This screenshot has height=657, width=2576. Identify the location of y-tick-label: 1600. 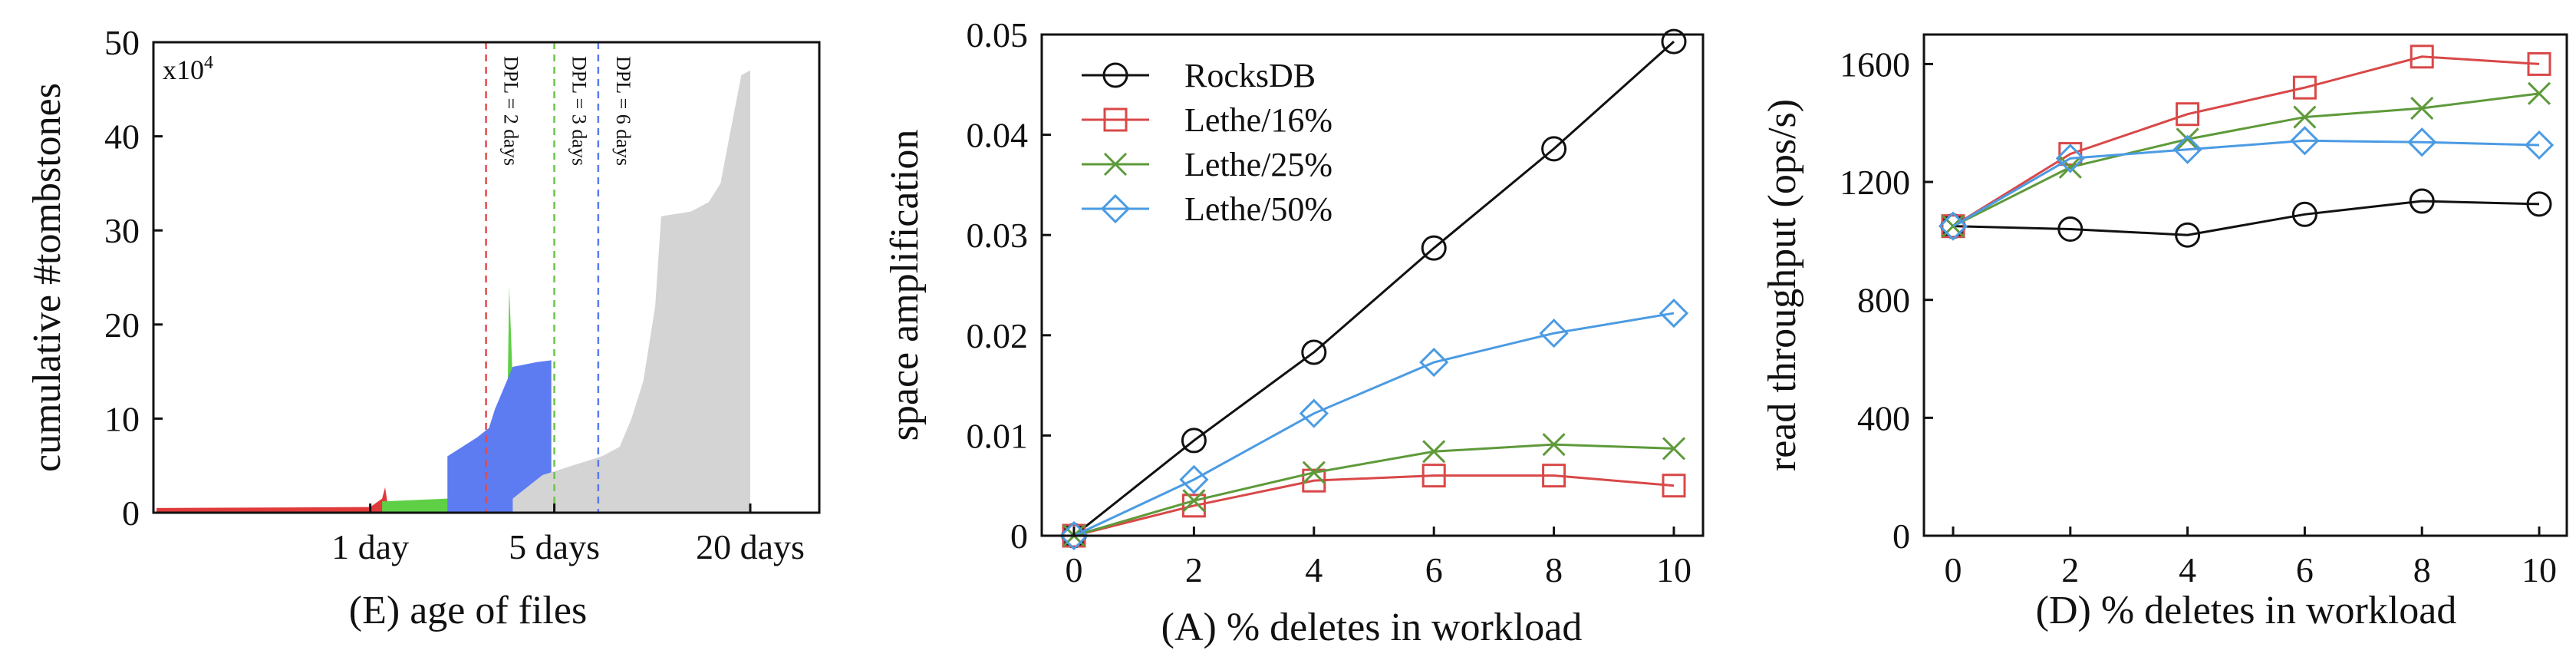
(1875, 64).